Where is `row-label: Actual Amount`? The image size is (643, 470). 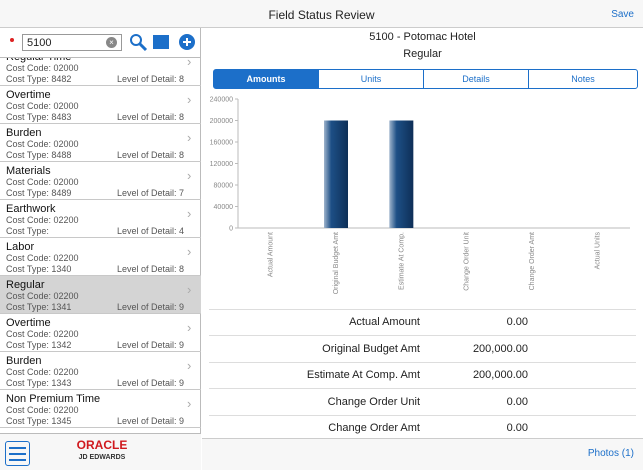 row-label: Actual Amount is located at coordinates (384, 322).